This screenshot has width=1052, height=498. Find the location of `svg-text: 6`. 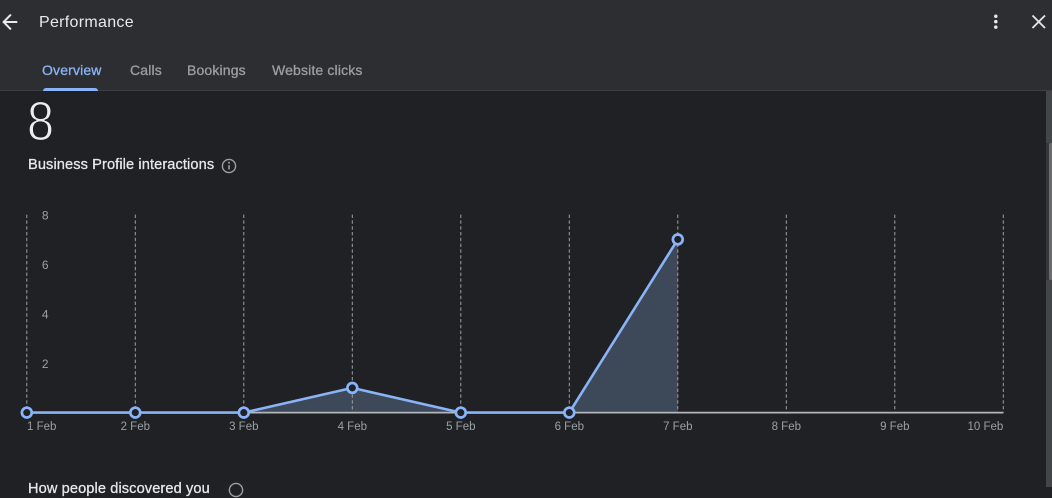

svg-text: 6 is located at coordinates (45, 265).